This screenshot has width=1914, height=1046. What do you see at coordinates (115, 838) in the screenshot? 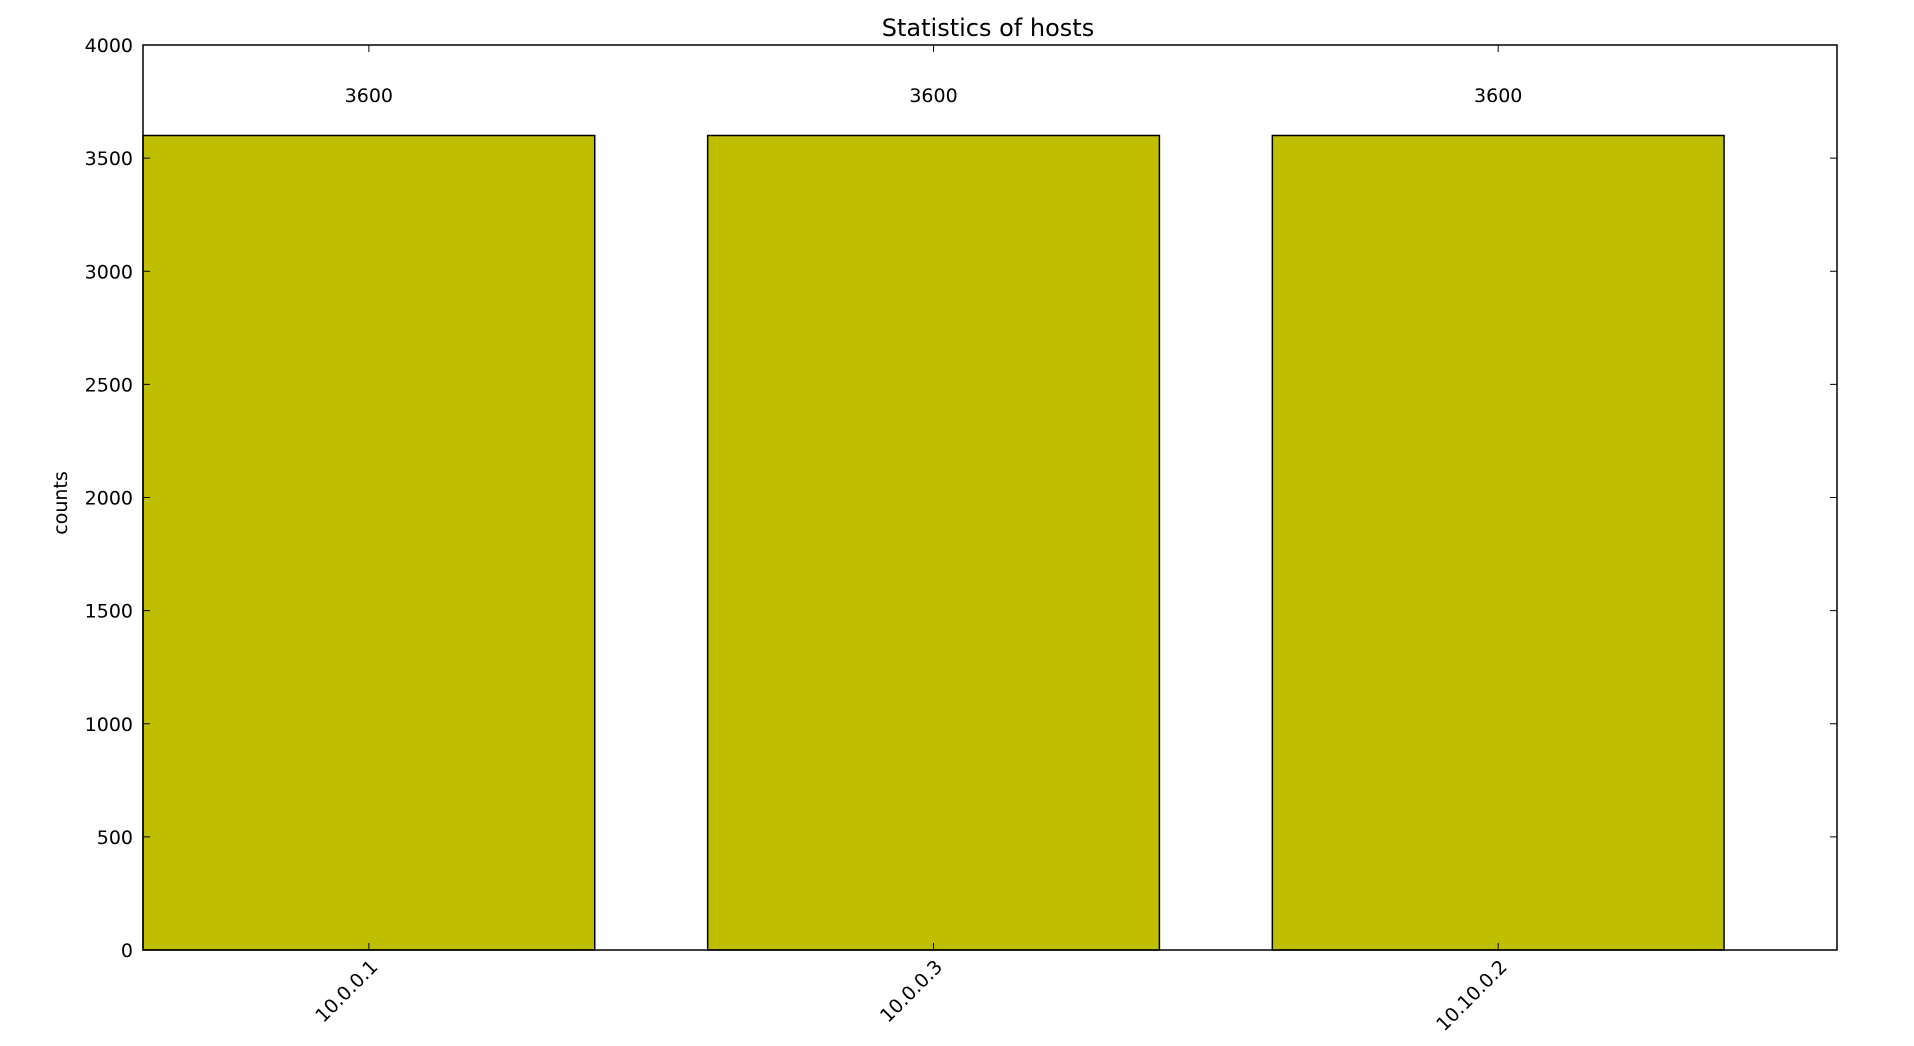
I see `y-tick-label: 500` at bounding box center [115, 838].